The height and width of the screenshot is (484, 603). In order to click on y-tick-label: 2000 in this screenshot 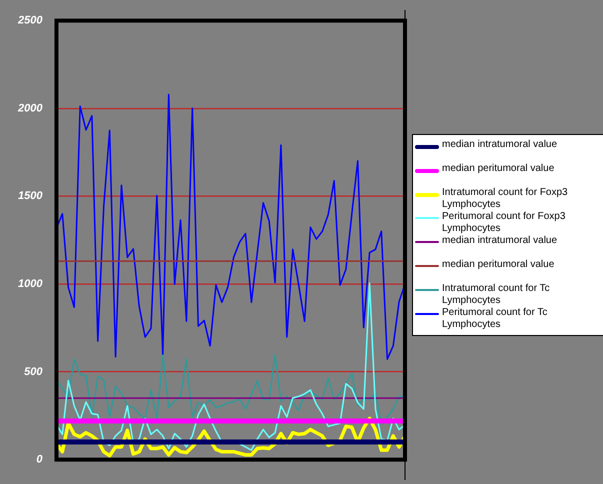, I will do `click(30, 108)`.